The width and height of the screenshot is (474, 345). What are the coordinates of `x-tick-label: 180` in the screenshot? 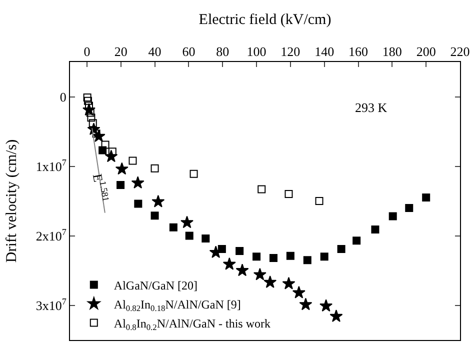 It's located at (392, 51).